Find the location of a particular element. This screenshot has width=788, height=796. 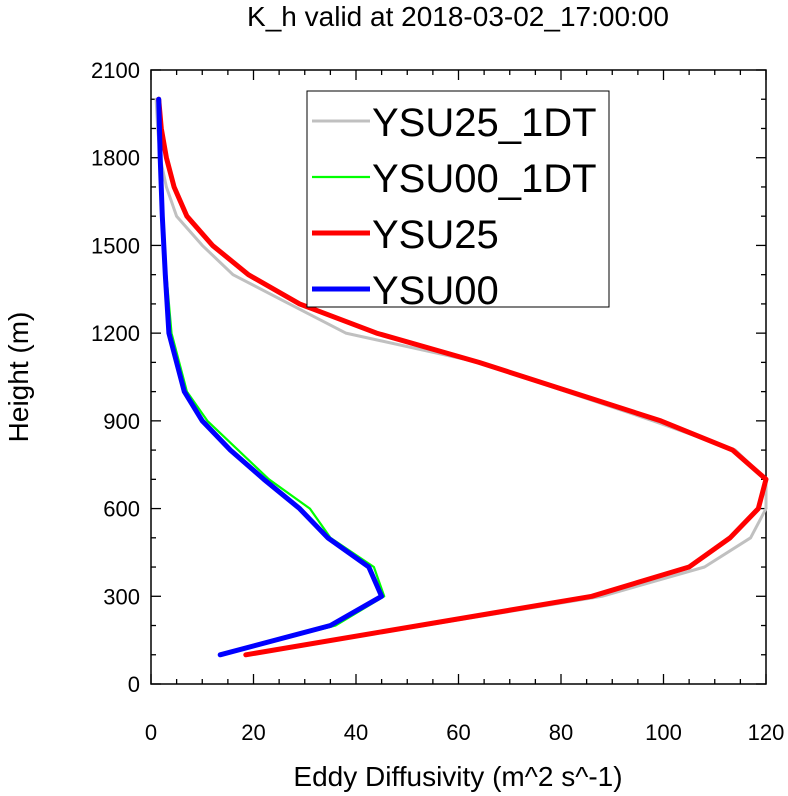

x-tick-label: 0 is located at coordinates (151, 732).